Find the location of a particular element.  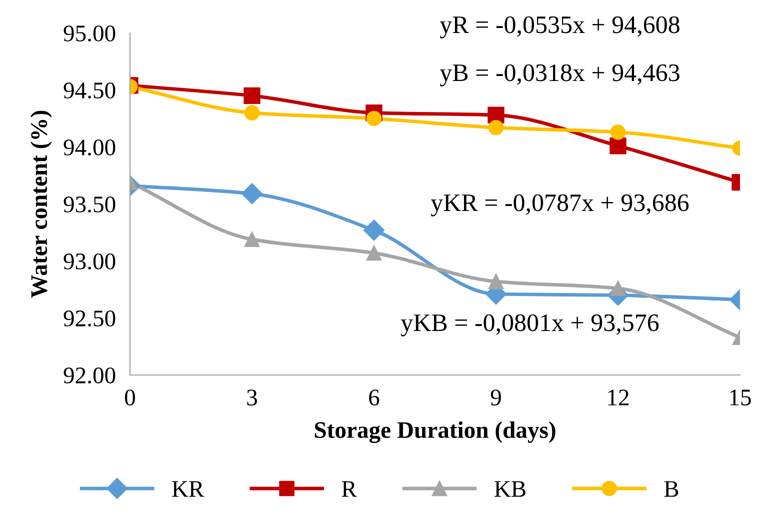

y-tick-label: 94.00 is located at coordinates (90, 147).